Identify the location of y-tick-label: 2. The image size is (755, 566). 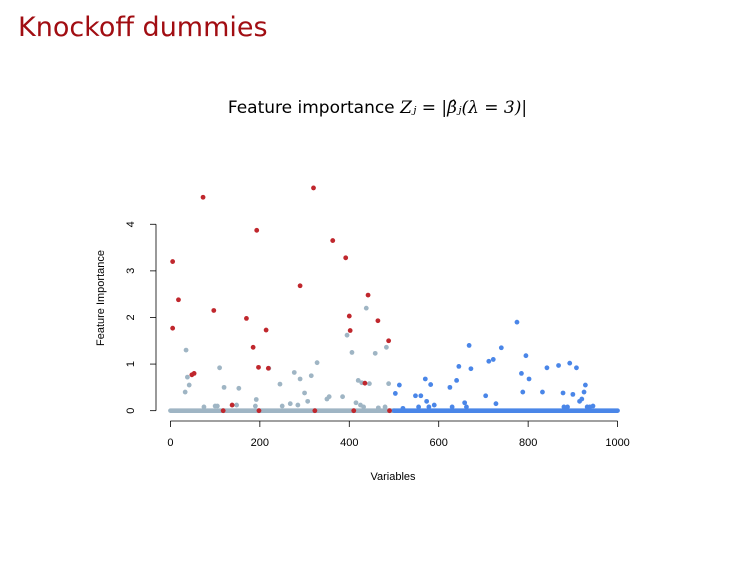
(131, 317).